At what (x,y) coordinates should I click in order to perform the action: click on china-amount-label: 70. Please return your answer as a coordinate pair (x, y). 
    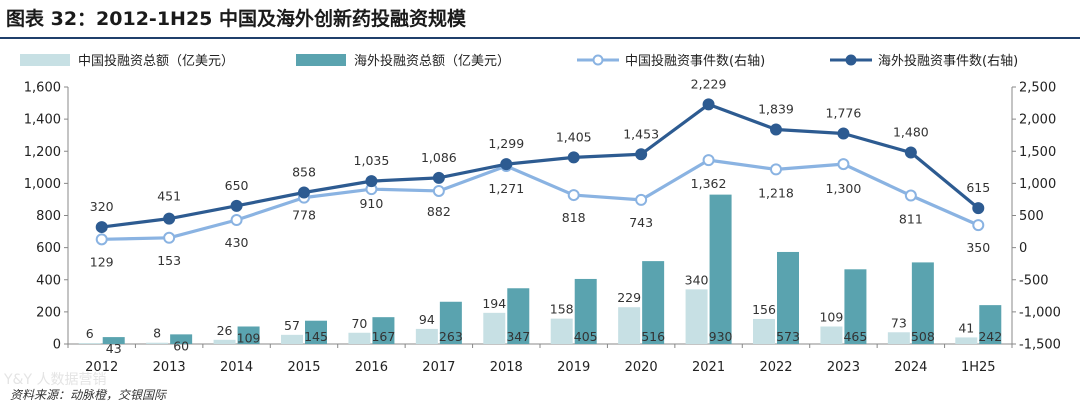
    Looking at the image, I should click on (359, 323).